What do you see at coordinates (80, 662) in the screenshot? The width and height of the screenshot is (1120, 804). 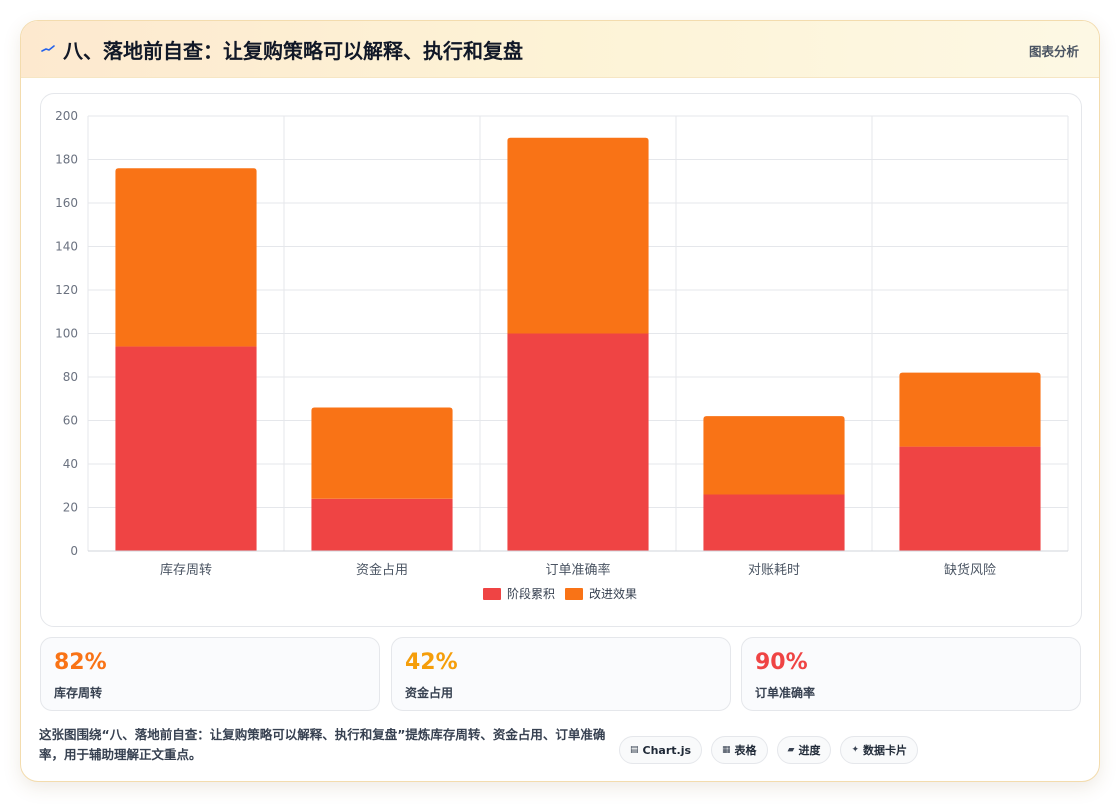 I see `stat-value: 82%` at bounding box center [80, 662].